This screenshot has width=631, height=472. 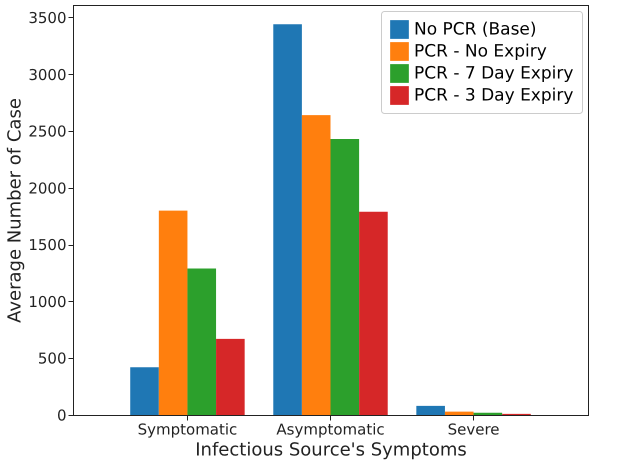 I want to click on legend-label: PCR - No Expiry, so click(x=480, y=52).